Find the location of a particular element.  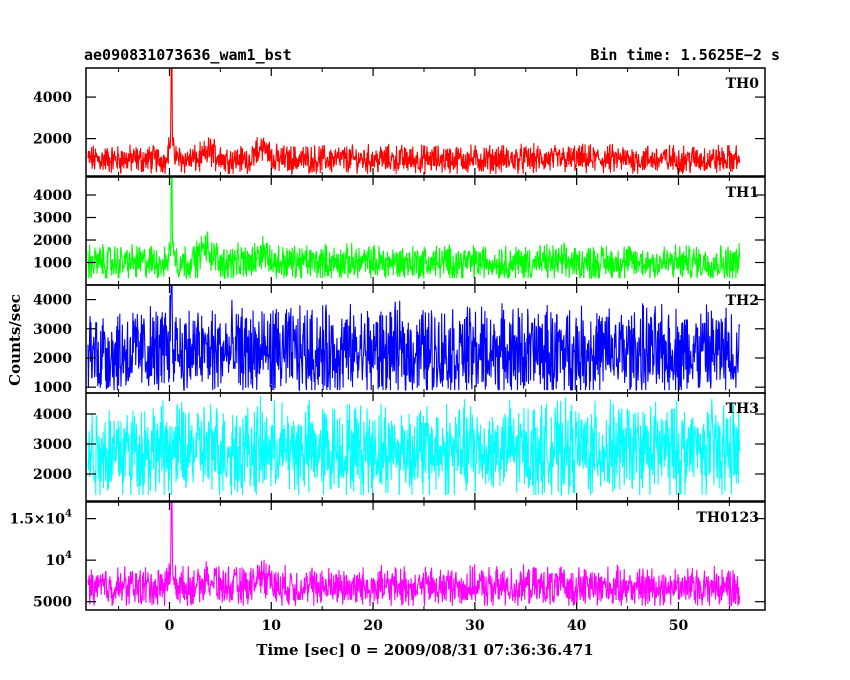

x-tick-label: 40 is located at coordinates (577, 626).